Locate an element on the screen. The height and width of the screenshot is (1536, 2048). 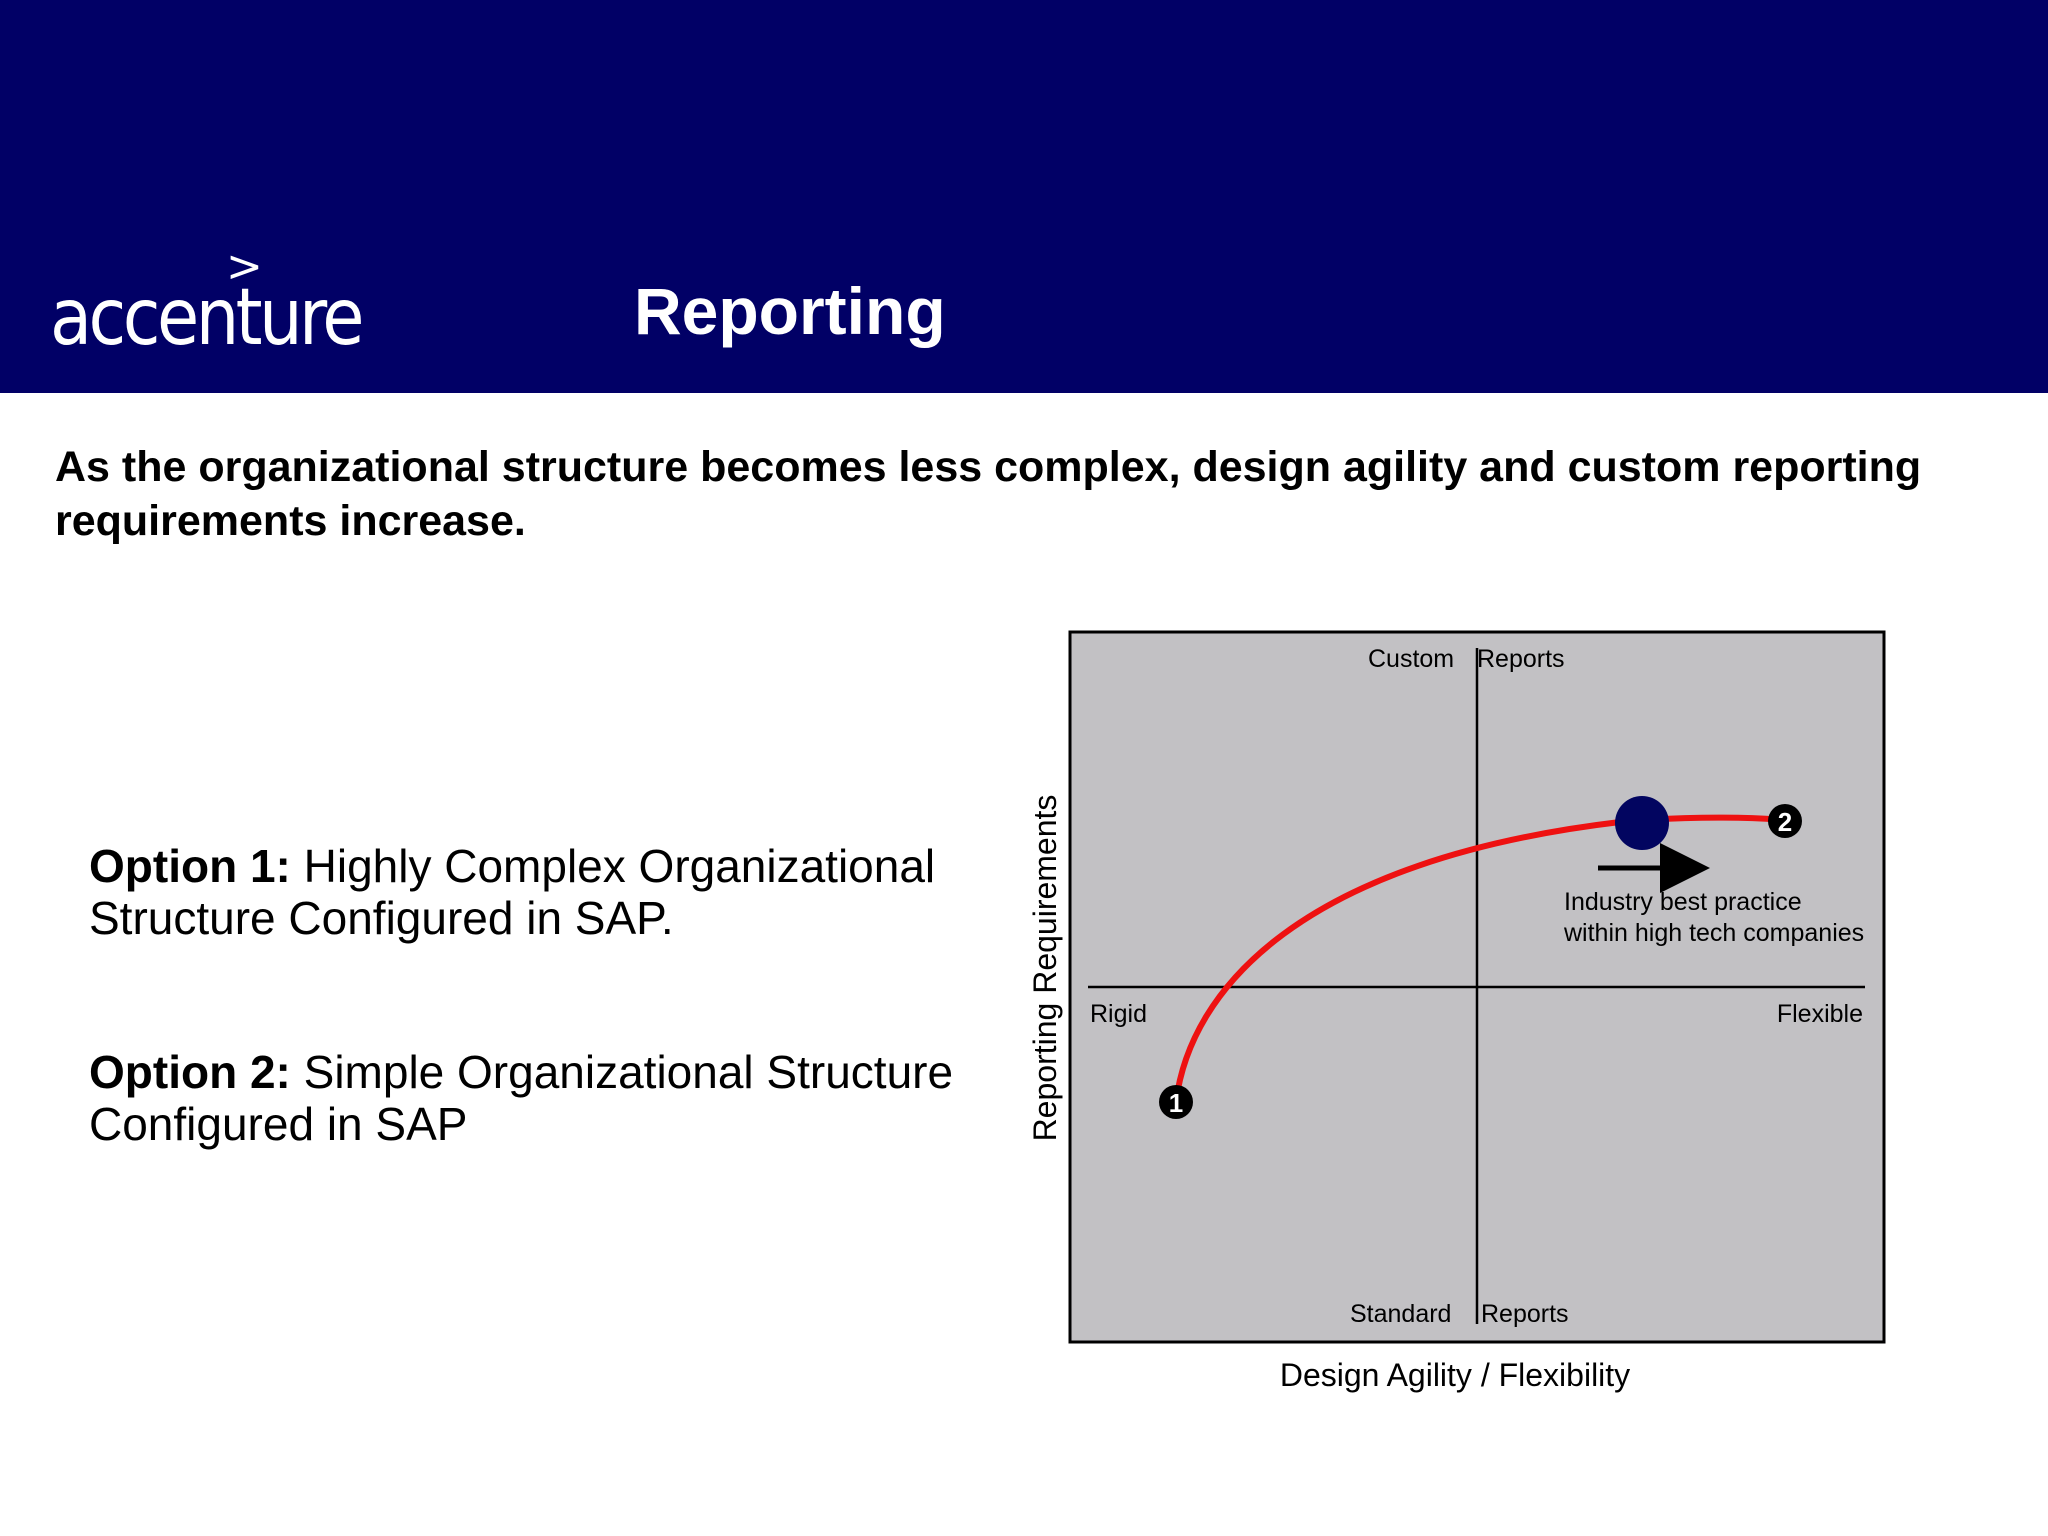
marker-2-label: 2 is located at coordinates (1785, 822).